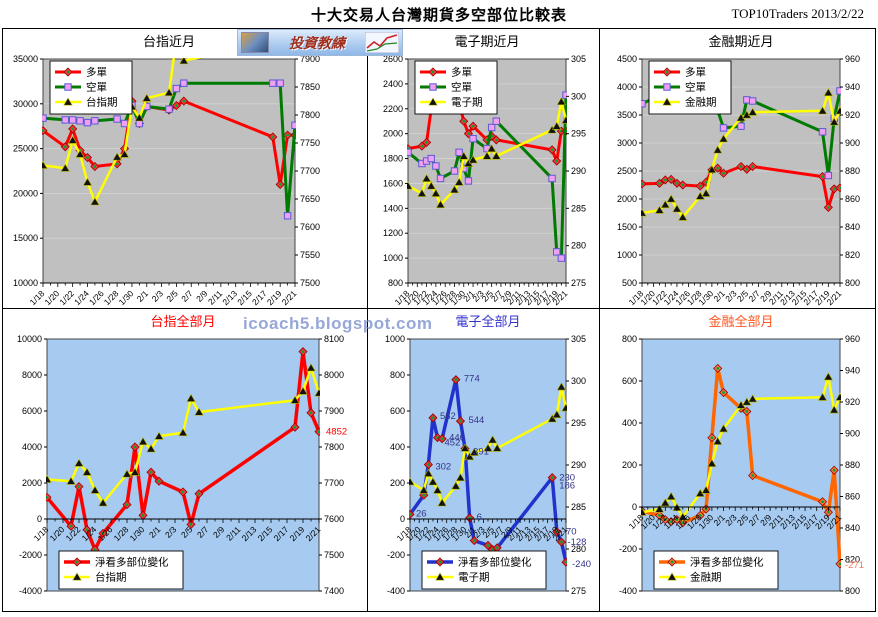 This screenshot has width=878, height=617. What do you see at coordinates (30, 555) in the screenshot?
I see `svg-text: -2000` at bounding box center [30, 555].